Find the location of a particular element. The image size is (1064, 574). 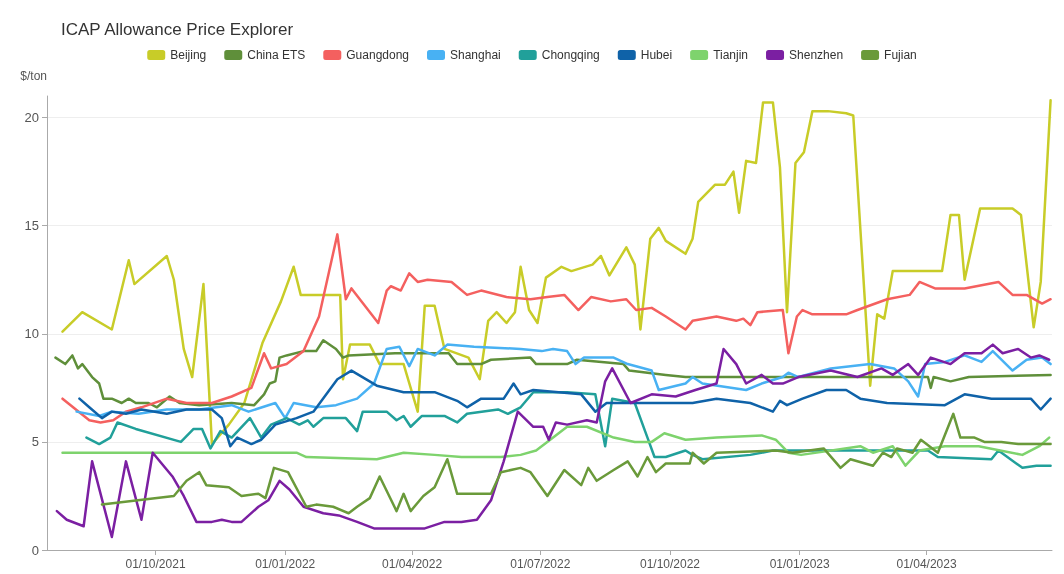

x-tick-label: 01/01/2022 is located at coordinates (285, 564).